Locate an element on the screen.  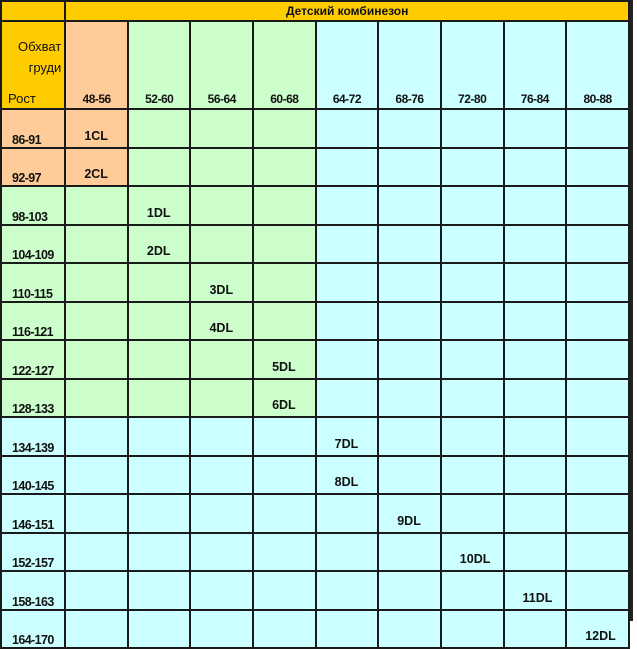
table-row: 164-170 12DL is located at coordinates (315, 628).